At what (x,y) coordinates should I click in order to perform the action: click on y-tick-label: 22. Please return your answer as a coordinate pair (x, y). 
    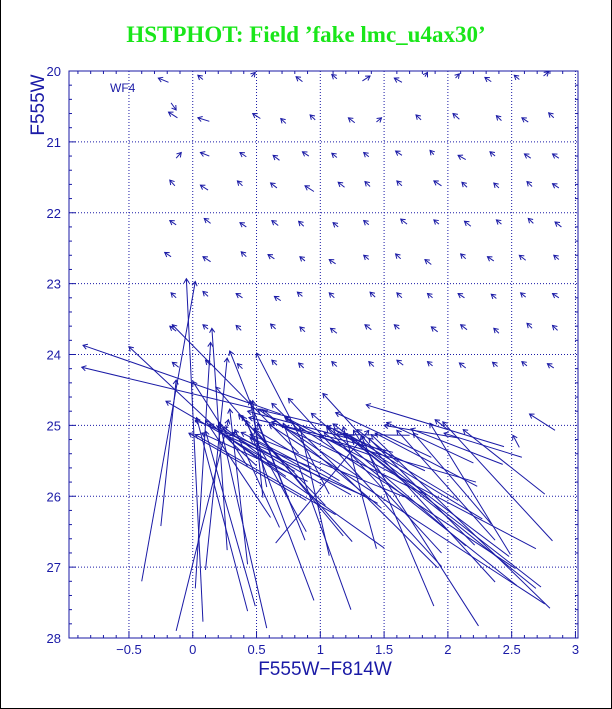
    Looking at the image, I should click on (54, 213).